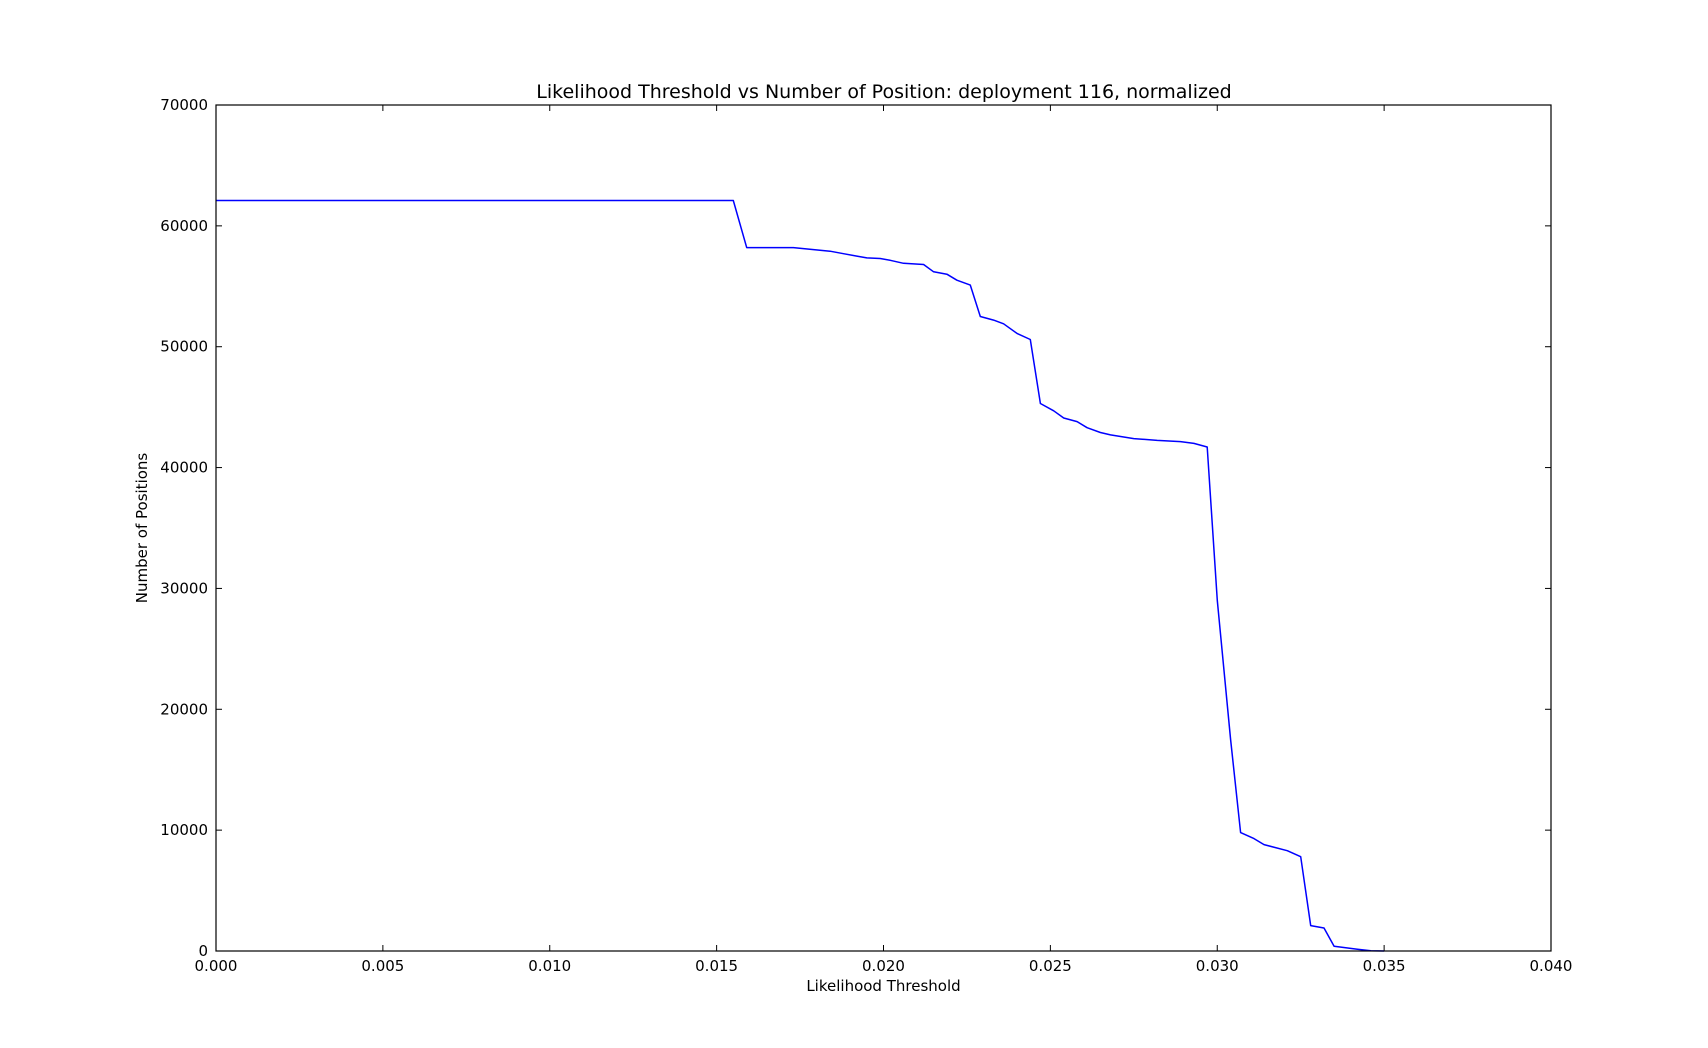 The image size is (1708, 1048). What do you see at coordinates (203, 951) in the screenshot?
I see `y-tick-label: 0` at bounding box center [203, 951].